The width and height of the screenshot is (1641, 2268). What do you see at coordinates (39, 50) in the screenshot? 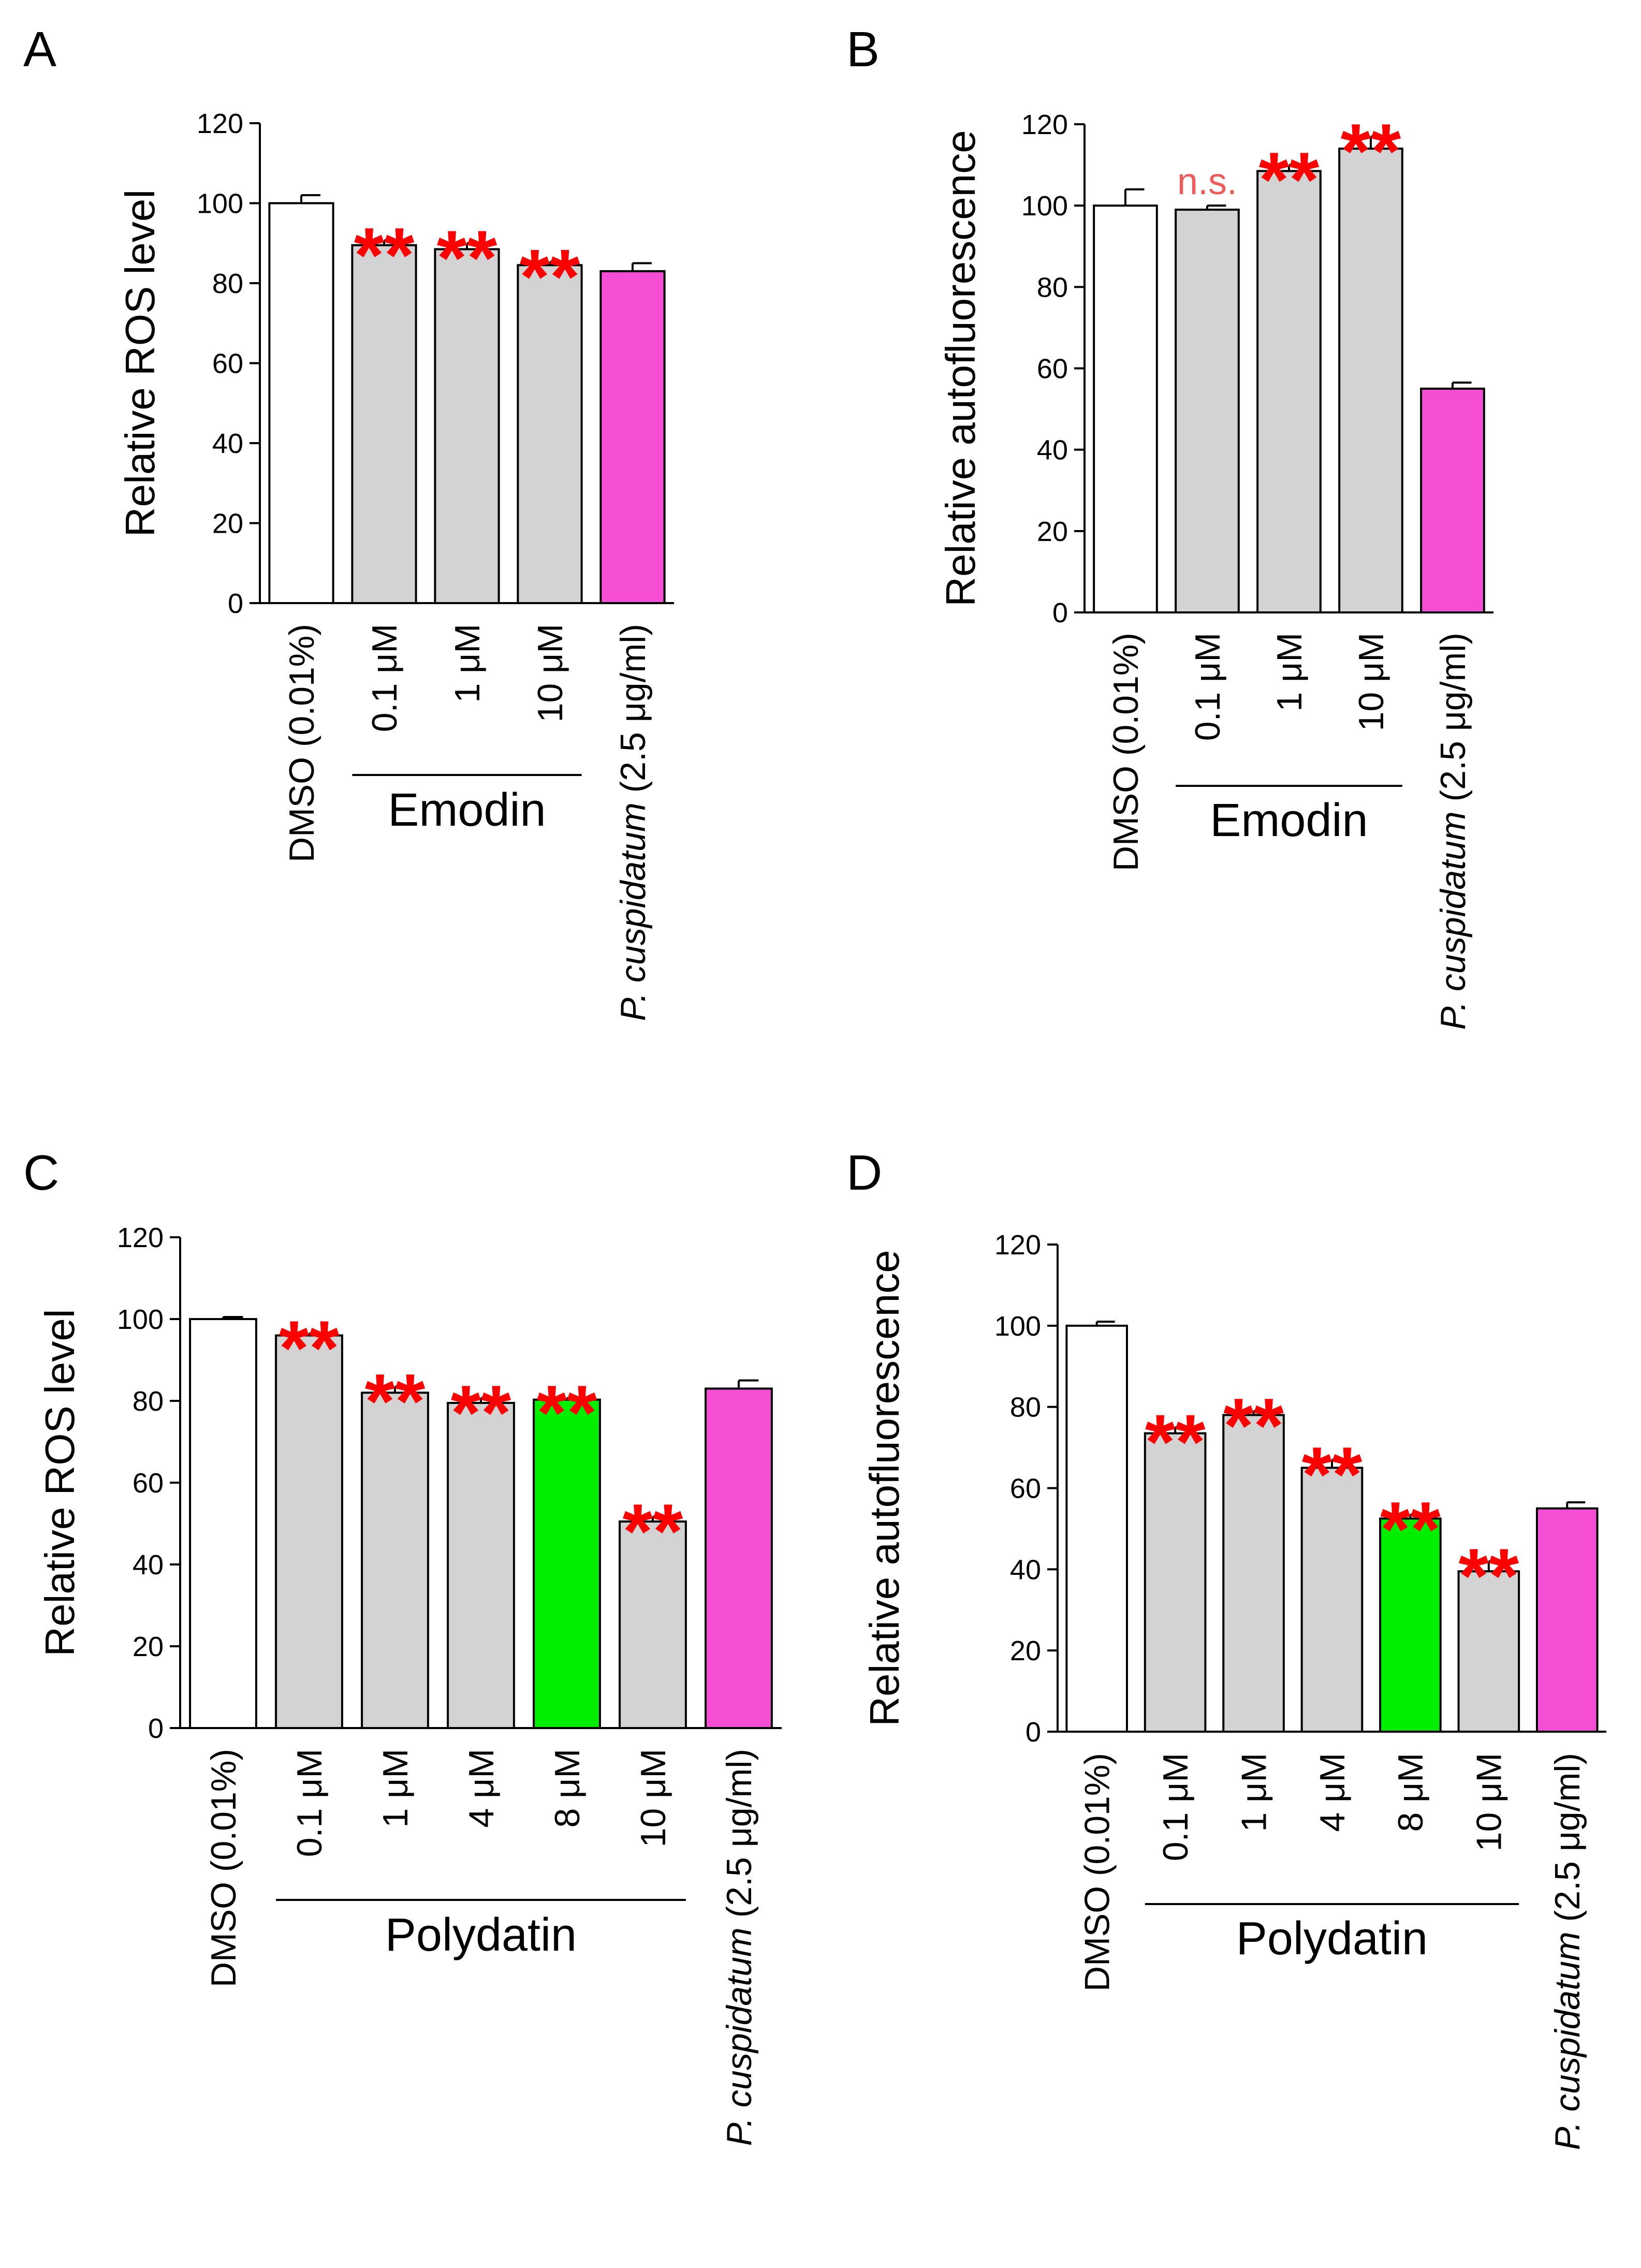
I see `panel-label: A` at bounding box center [39, 50].